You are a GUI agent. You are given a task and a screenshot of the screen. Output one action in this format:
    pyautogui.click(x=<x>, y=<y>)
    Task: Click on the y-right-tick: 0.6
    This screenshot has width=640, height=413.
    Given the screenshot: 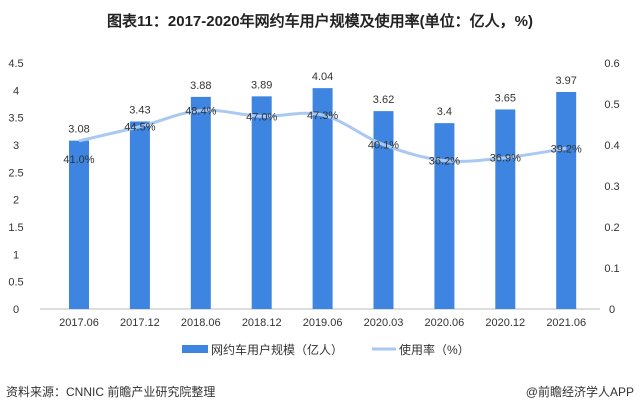 What is the action you would take?
    pyautogui.click(x=611, y=64)
    